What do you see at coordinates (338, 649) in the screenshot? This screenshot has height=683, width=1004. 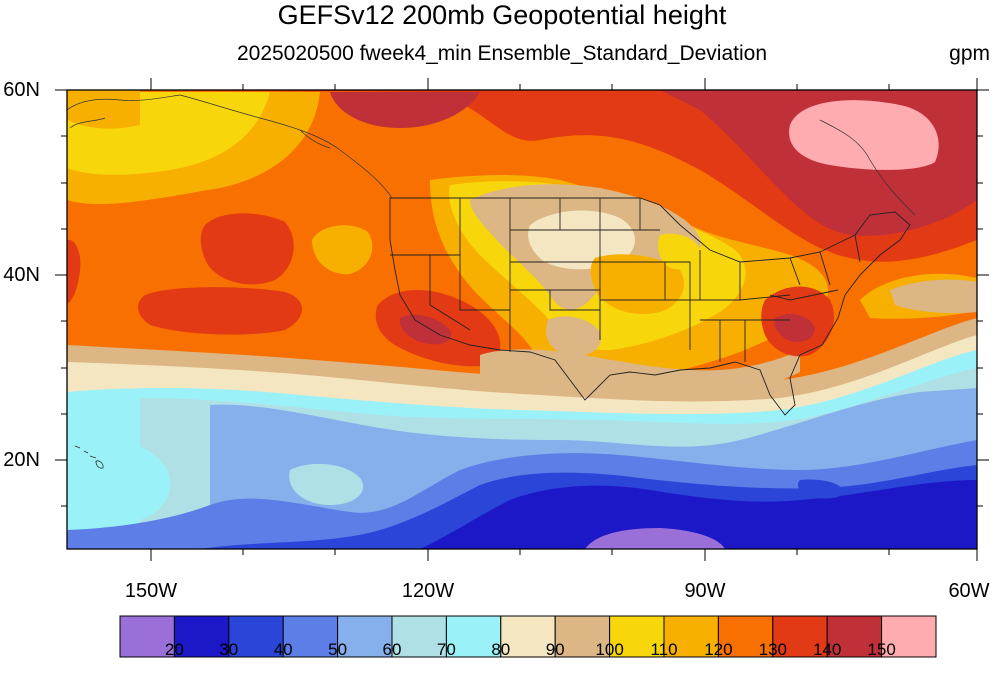 I see `legend-level-label: 50` at bounding box center [338, 649].